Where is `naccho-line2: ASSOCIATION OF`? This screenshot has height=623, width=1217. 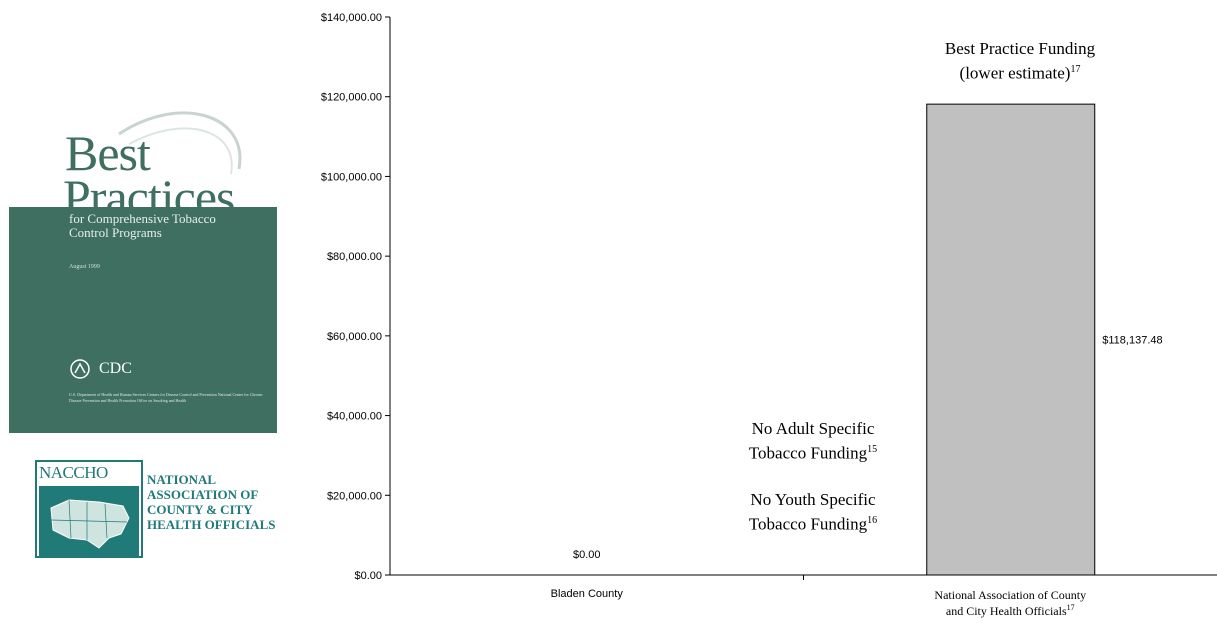
naccho-line2: ASSOCIATION OF is located at coordinates (203, 494).